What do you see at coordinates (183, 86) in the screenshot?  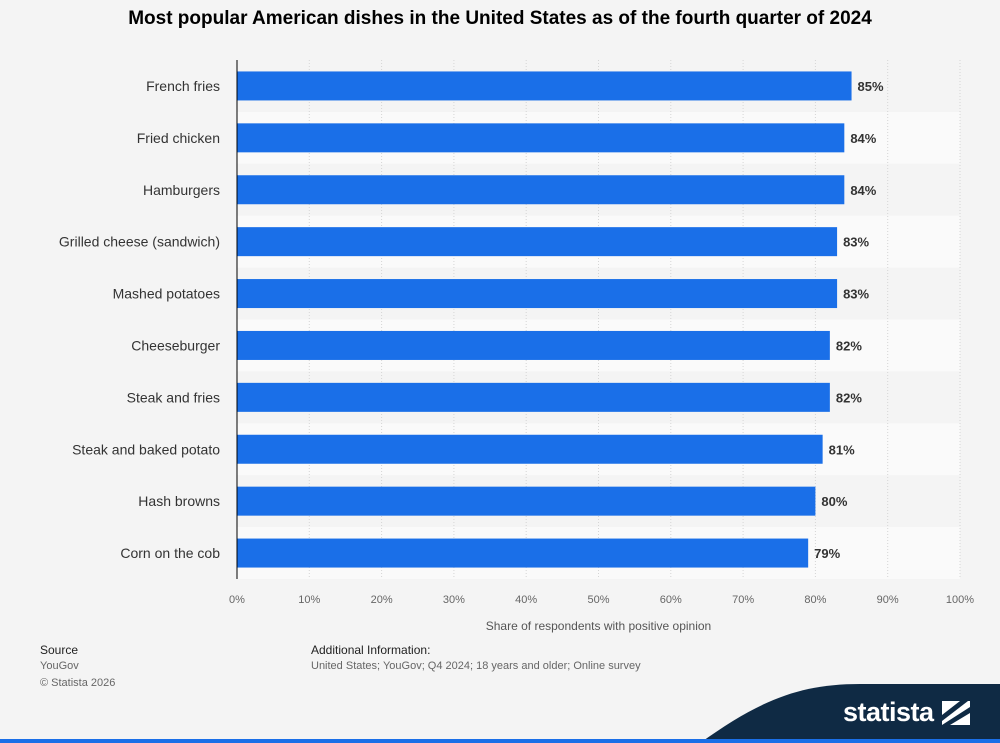 I see `category-label: French fries` at bounding box center [183, 86].